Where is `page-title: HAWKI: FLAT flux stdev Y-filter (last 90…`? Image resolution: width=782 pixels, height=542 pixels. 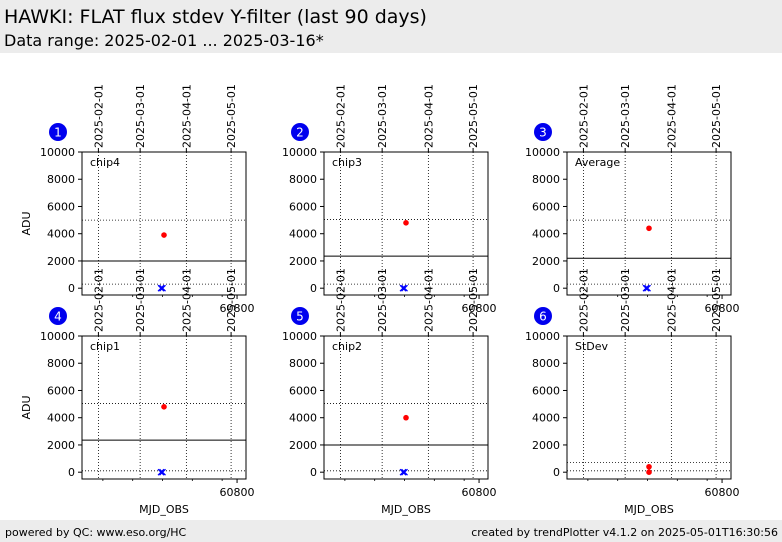 page-title: HAWKI: FLAT flux stdev Y-filter (last 90… is located at coordinates (215, 17).